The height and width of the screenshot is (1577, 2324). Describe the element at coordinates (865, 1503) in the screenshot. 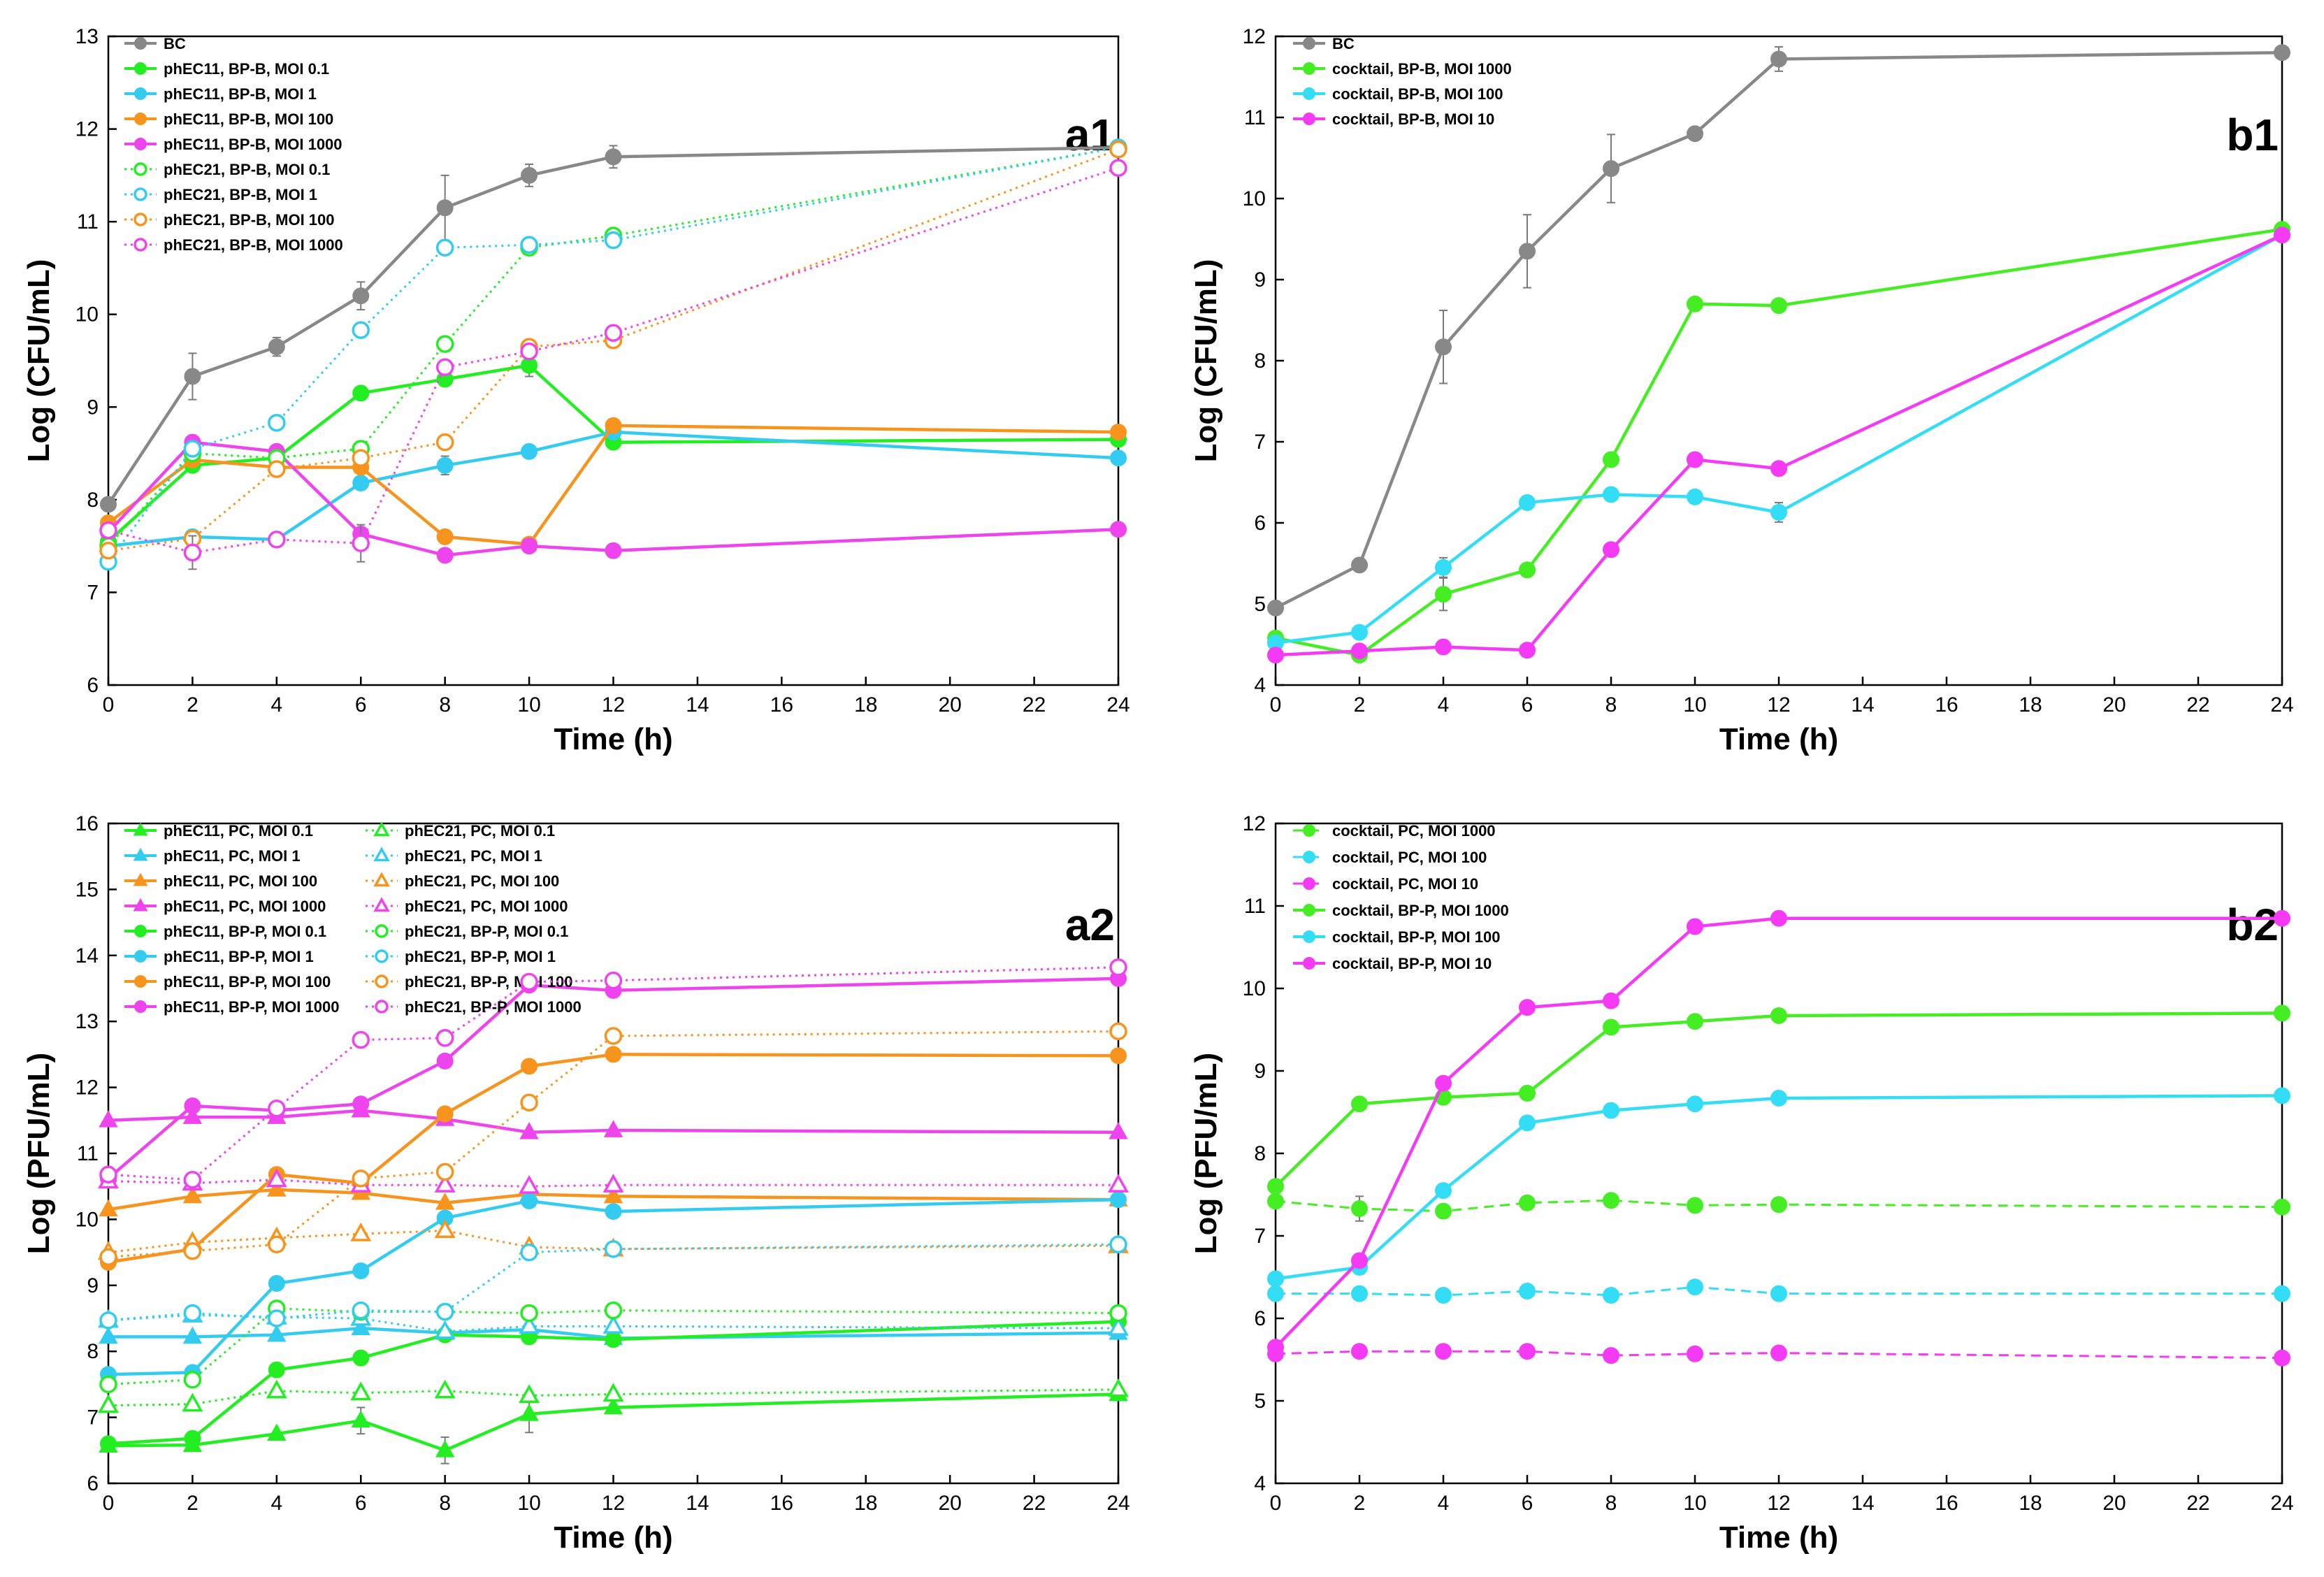

I see `x-tick-label: 18` at that location.